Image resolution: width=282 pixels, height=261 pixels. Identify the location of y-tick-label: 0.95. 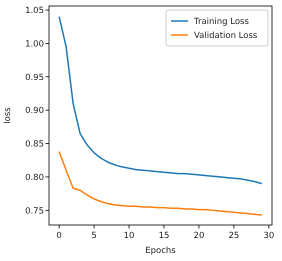
(34, 77).